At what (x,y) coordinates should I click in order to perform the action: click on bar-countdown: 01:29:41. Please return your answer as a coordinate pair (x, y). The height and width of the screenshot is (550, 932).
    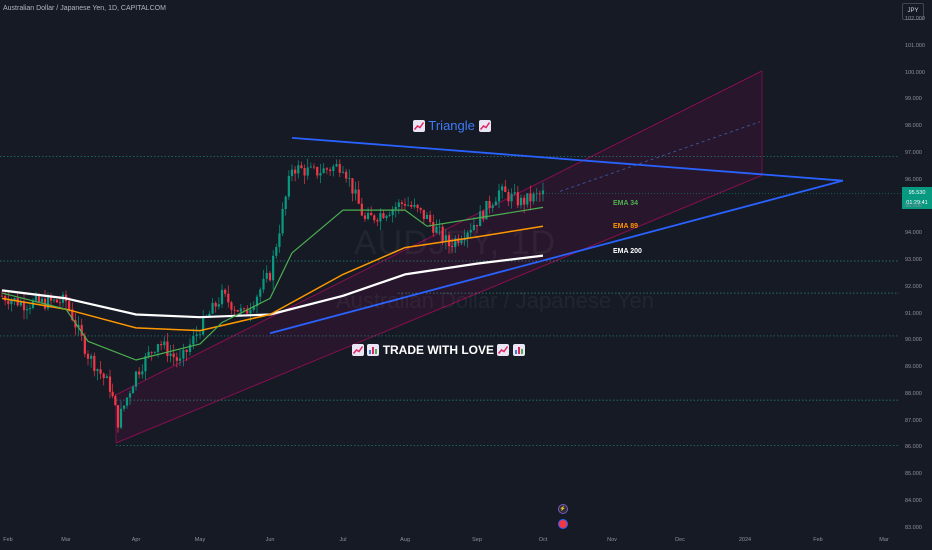
    Looking at the image, I should click on (917, 203).